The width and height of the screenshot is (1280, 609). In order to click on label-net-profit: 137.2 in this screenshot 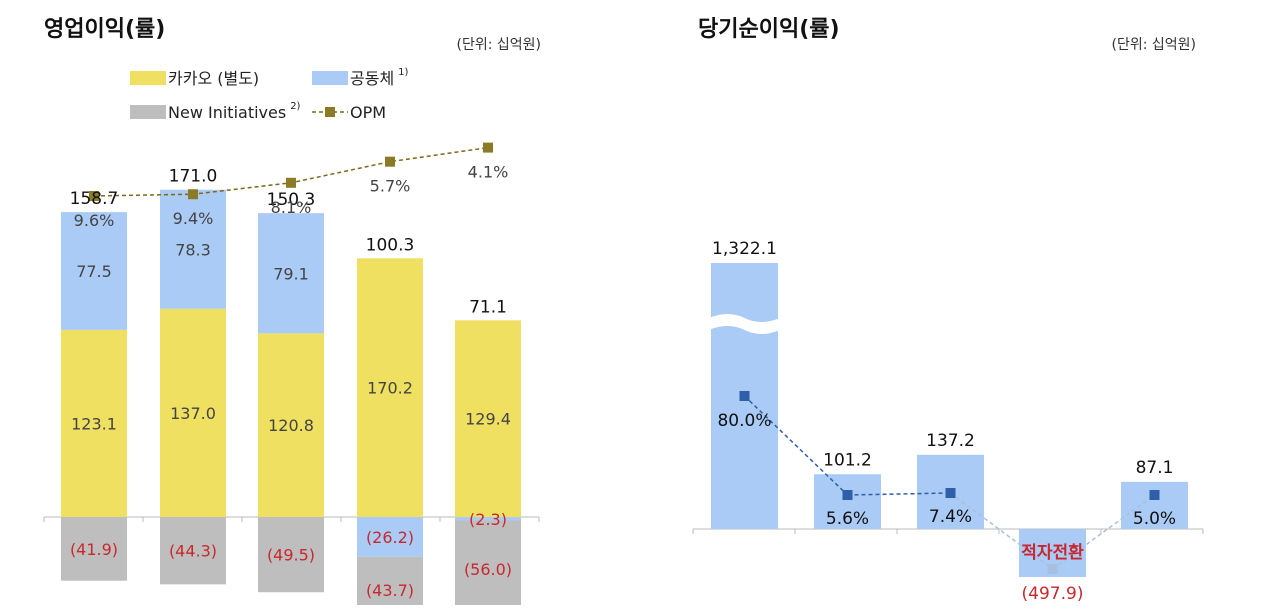, I will do `click(950, 441)`.